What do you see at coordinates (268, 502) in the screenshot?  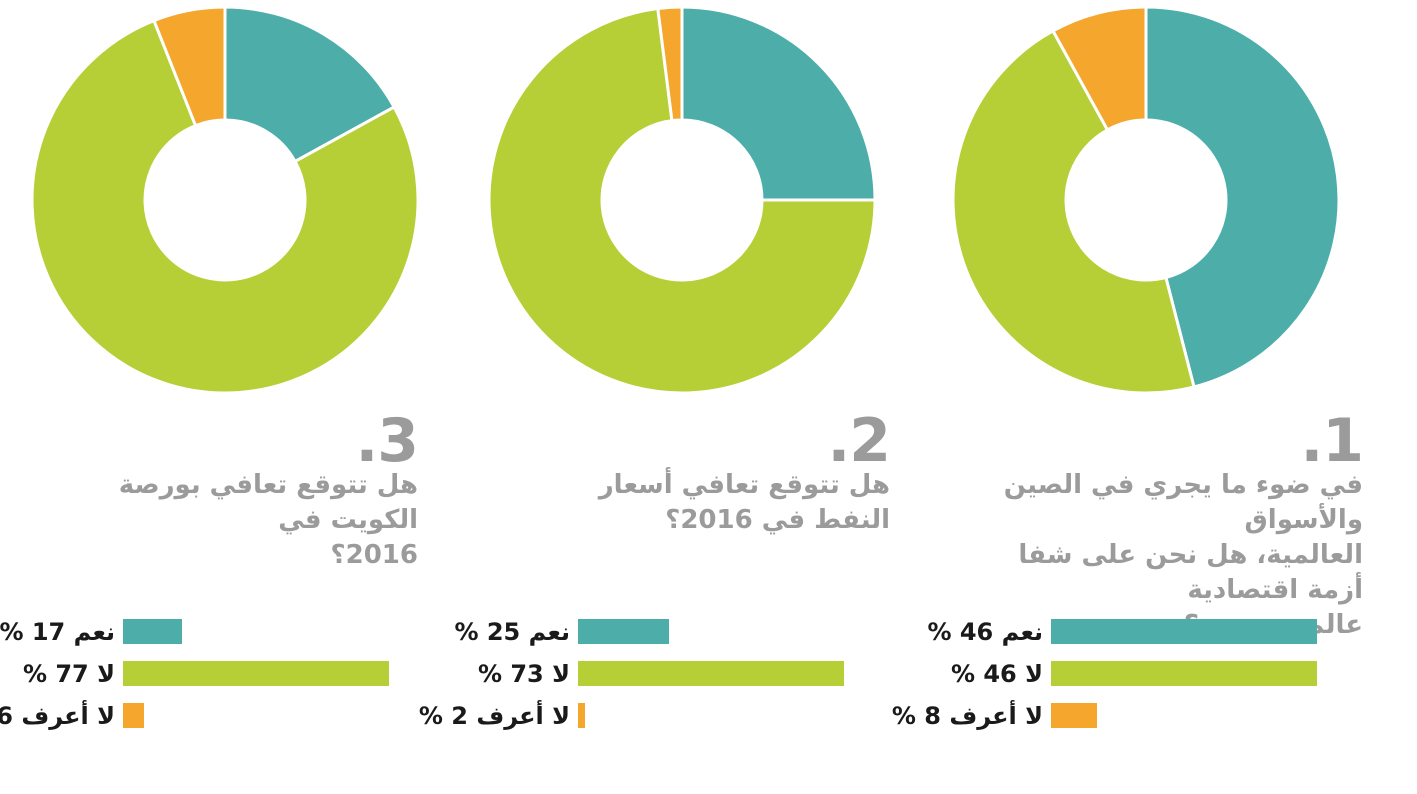 I see `question-line: هل تتوقع تعافي بورصة الكويت في` at bounding box center [268, 502].